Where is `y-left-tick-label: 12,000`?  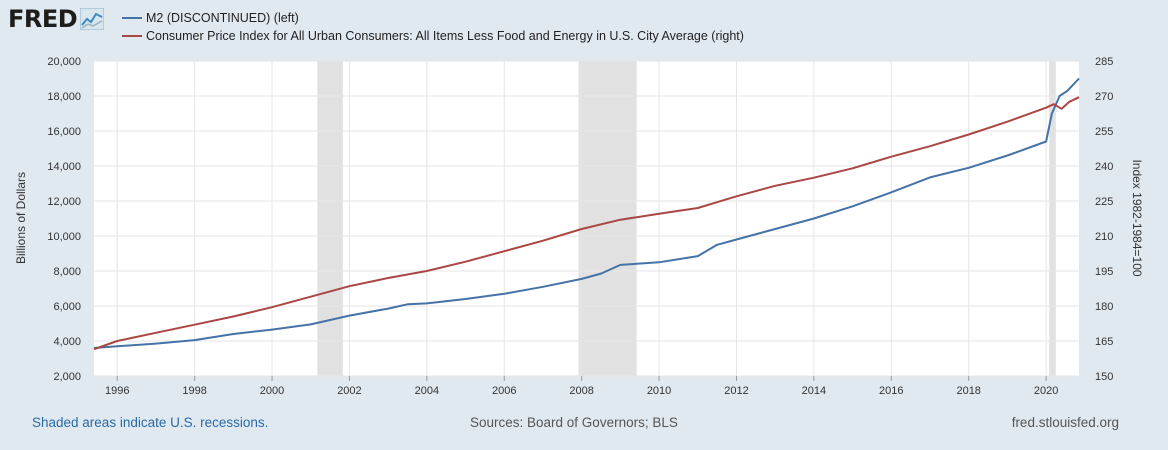
y-left-tick-label: 12,000 is located at coordinates (64, 202).